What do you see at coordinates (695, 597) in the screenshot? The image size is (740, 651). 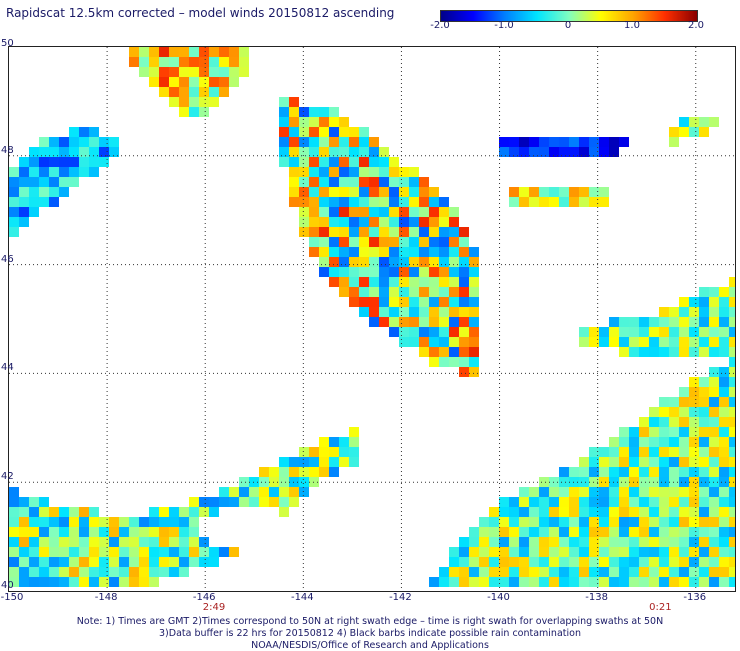 I see `longitude-label: -136` at bounding box center [695, 597].